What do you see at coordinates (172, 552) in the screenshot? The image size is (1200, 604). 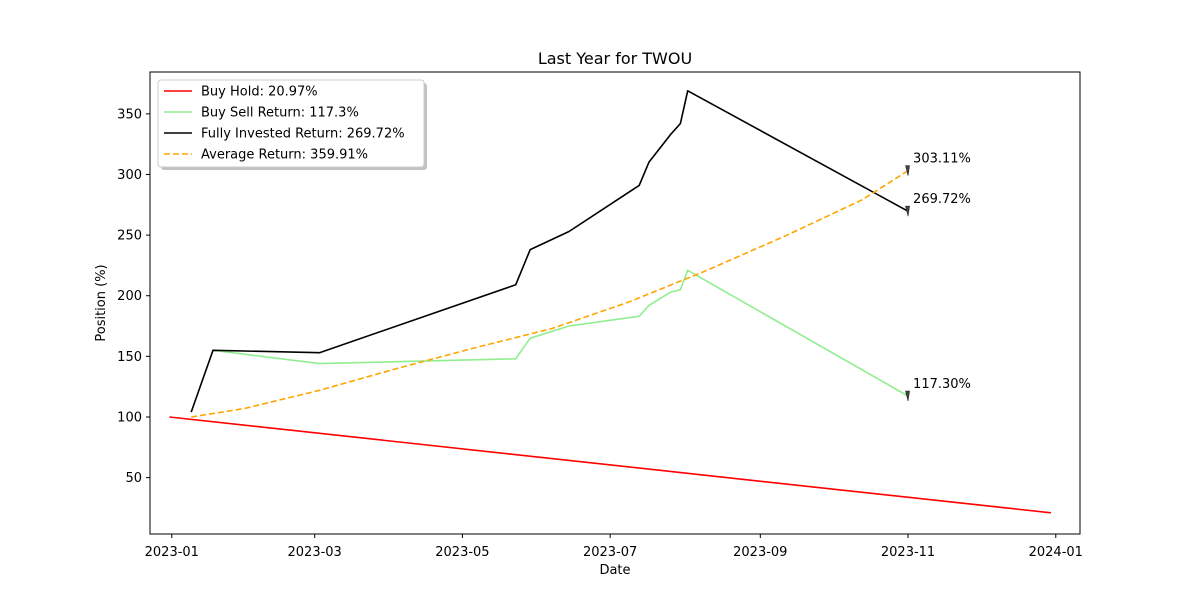 I see `x-tick-label: 2023-01` at bounding box center [172, 552].